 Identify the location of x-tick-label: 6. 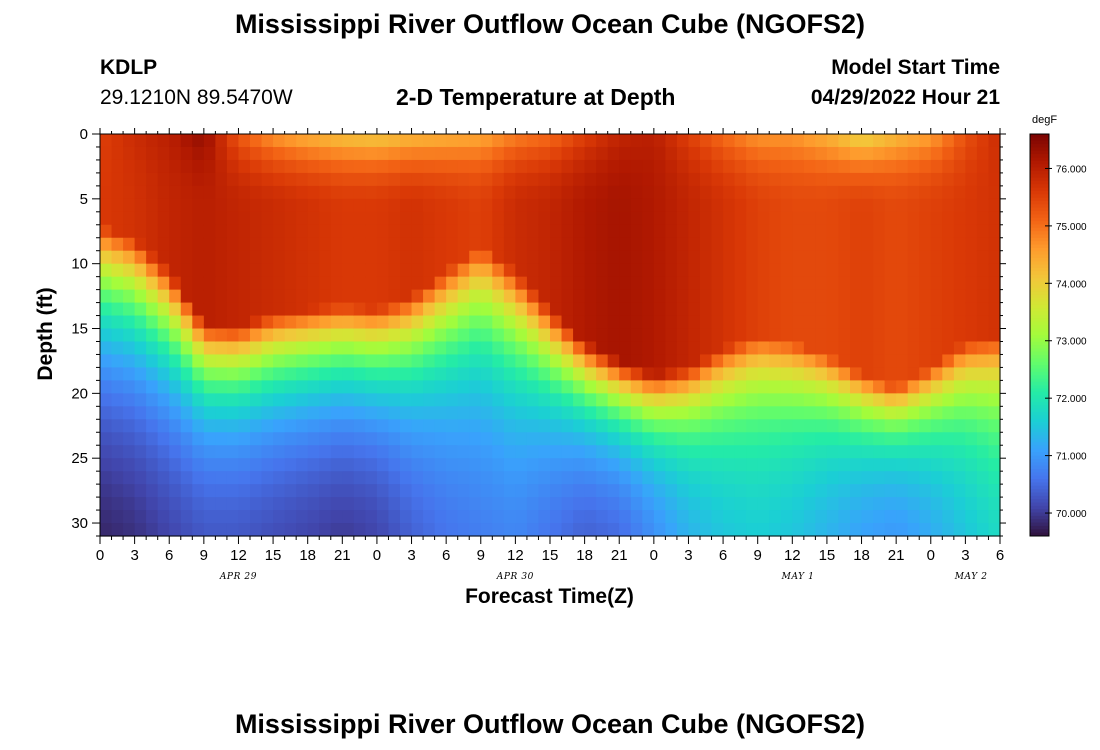
(446, 555).